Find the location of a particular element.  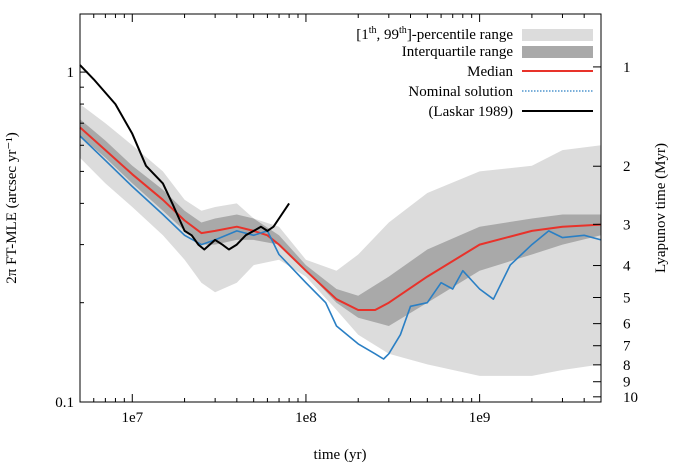

y2-tick-label: 6 is located at coordinates (627, 325).